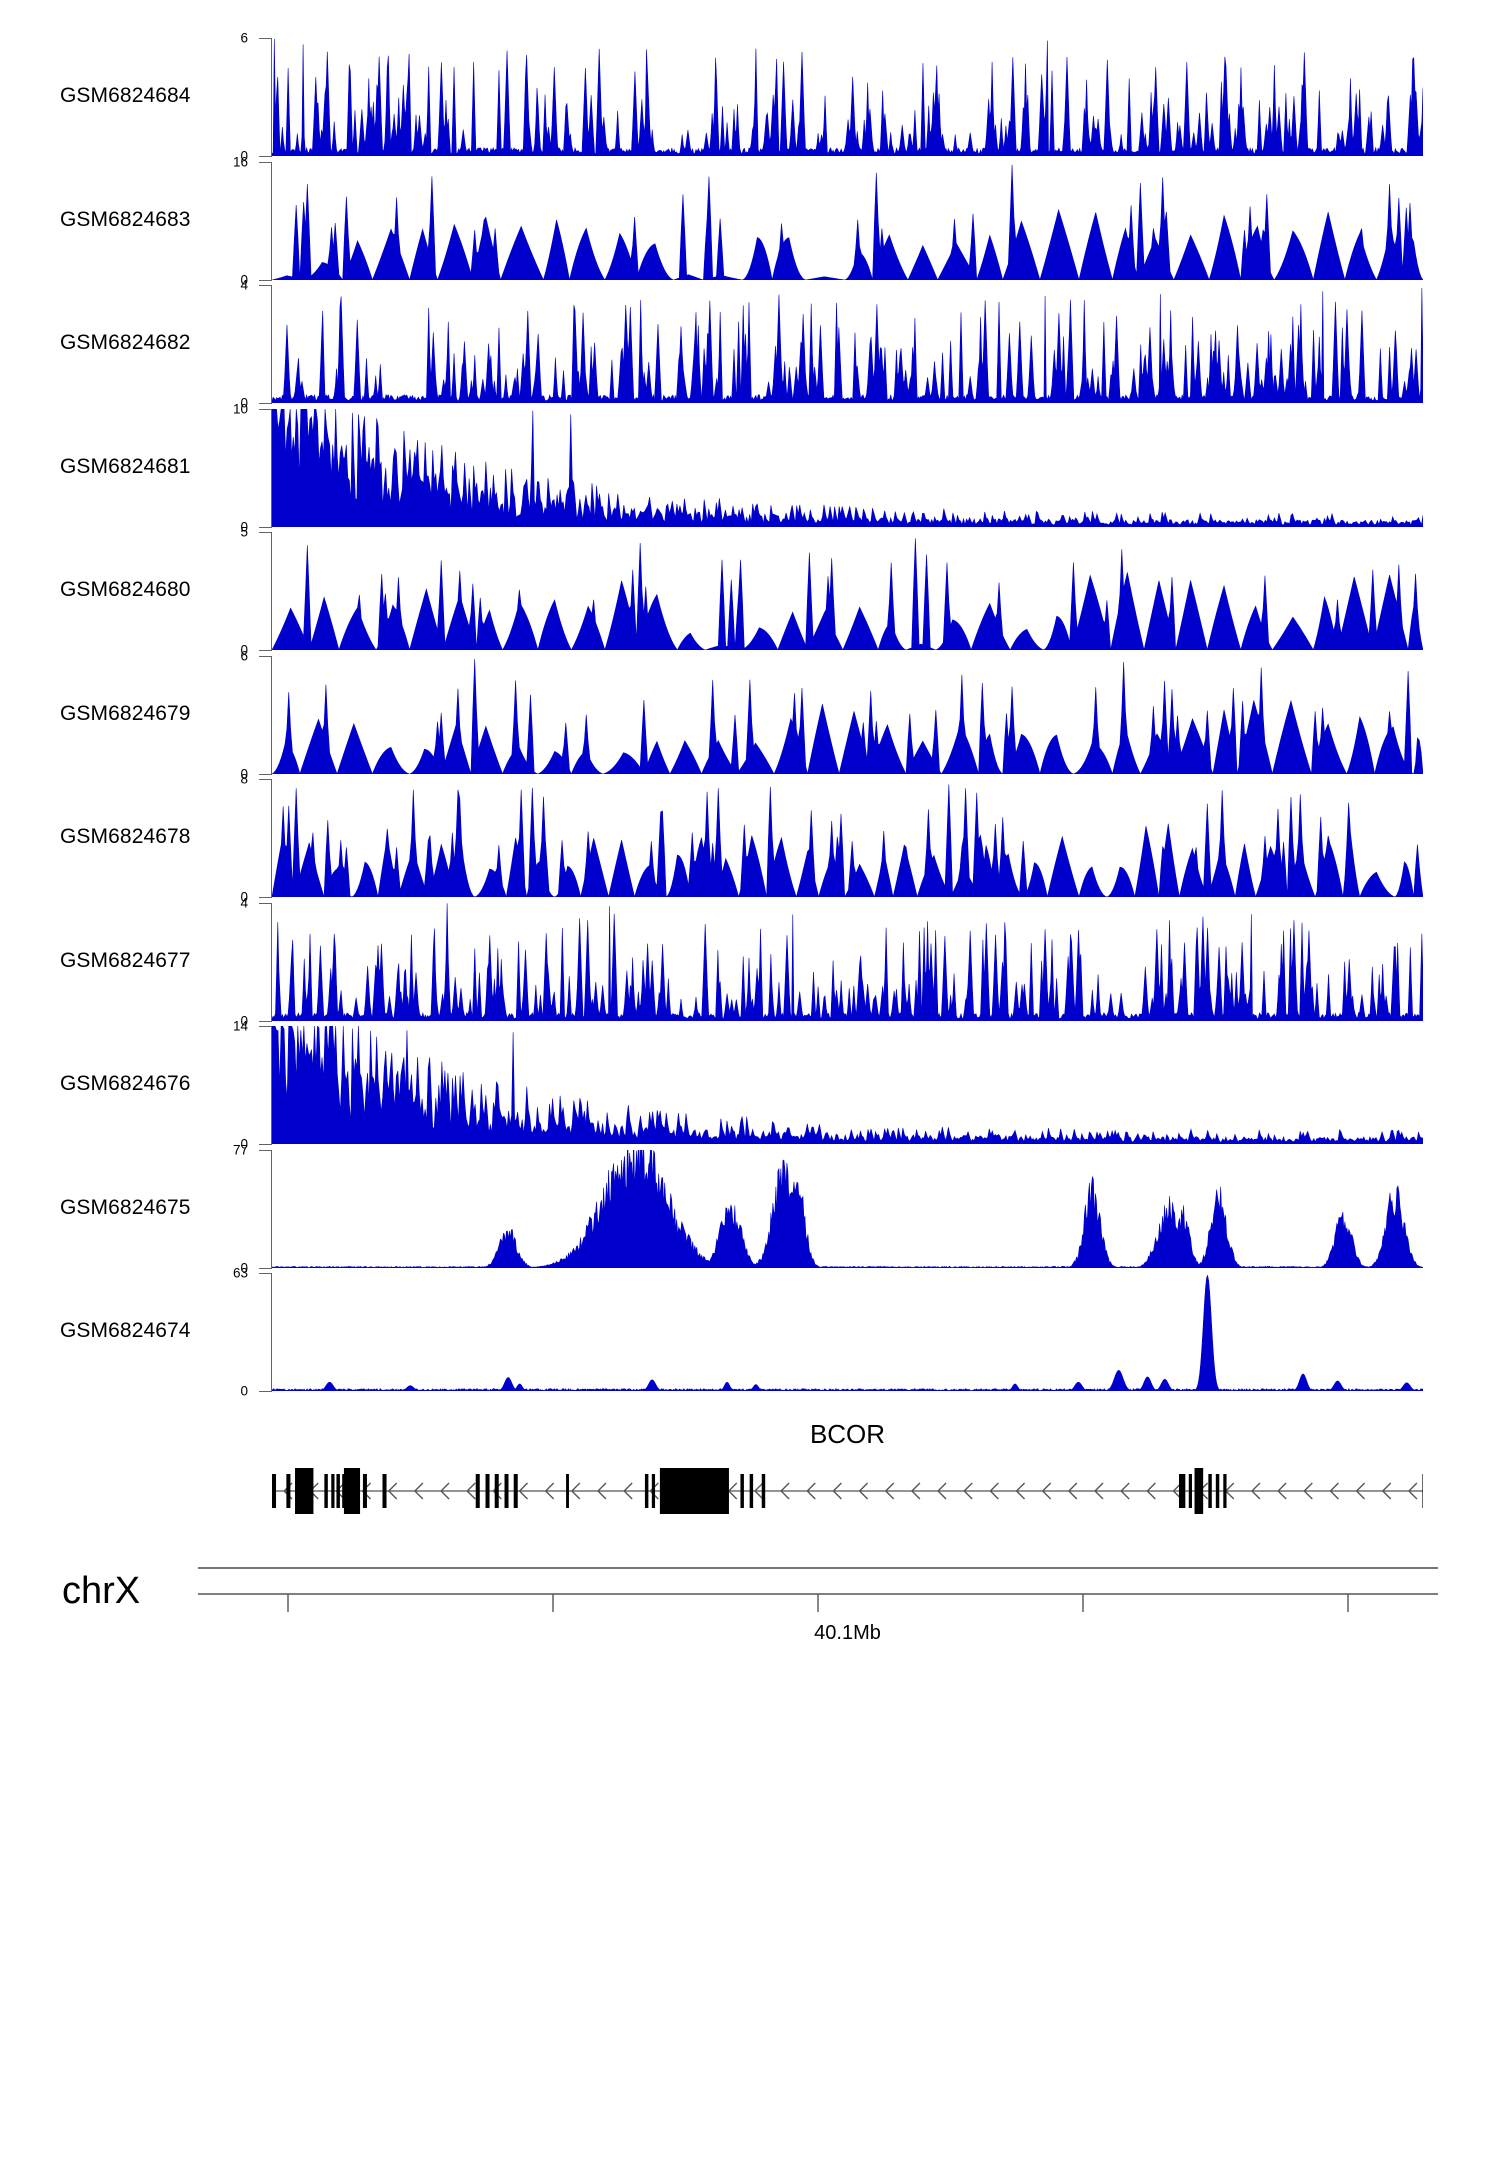  Describe the element at coordinates (818, 1589) in the screenshot. I see `chromosome-axis-svg` at that location.